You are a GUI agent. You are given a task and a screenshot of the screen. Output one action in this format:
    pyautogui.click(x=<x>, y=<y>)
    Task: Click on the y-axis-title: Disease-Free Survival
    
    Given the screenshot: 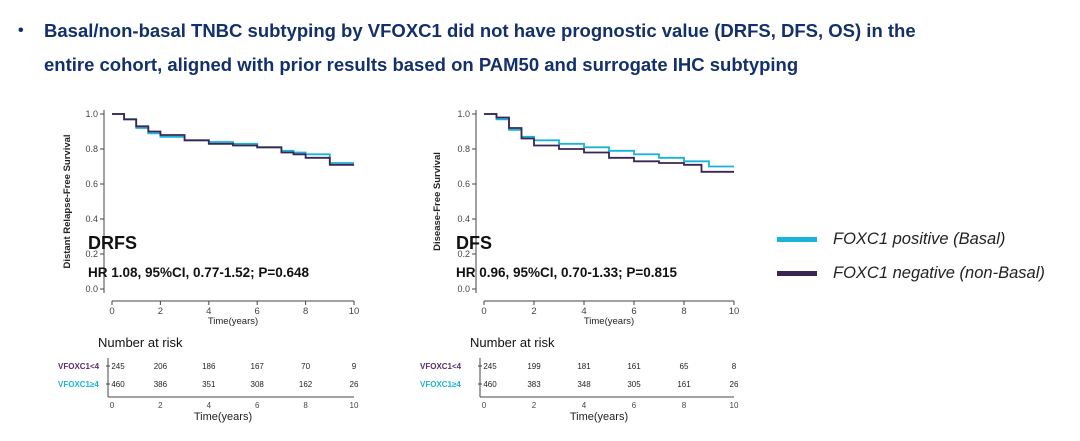 What is the action you would take?
    pyautogui.click(x=437, y=201)
    